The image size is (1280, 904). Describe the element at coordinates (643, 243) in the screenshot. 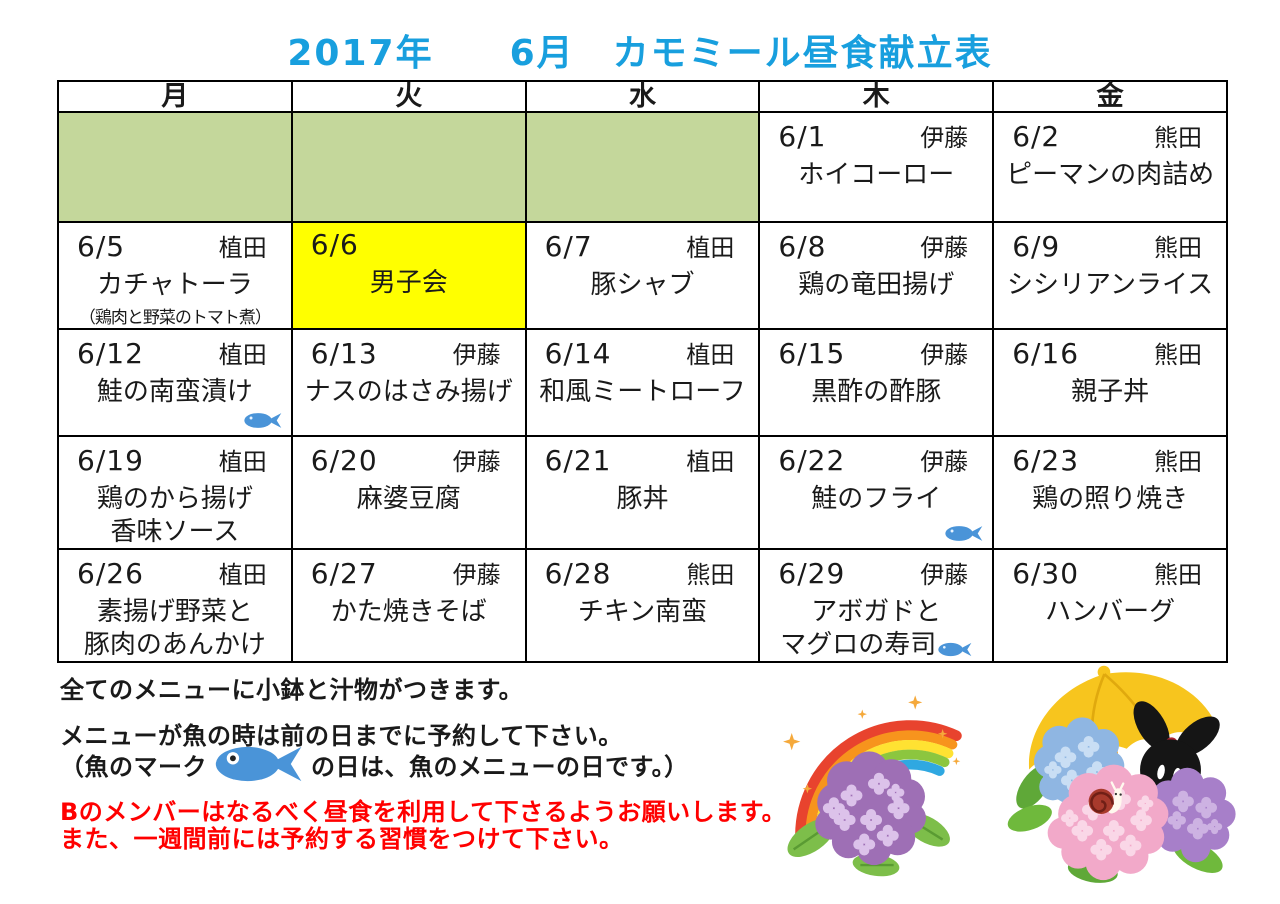

I see `day-cell-header: 6/7 植田` at that location.